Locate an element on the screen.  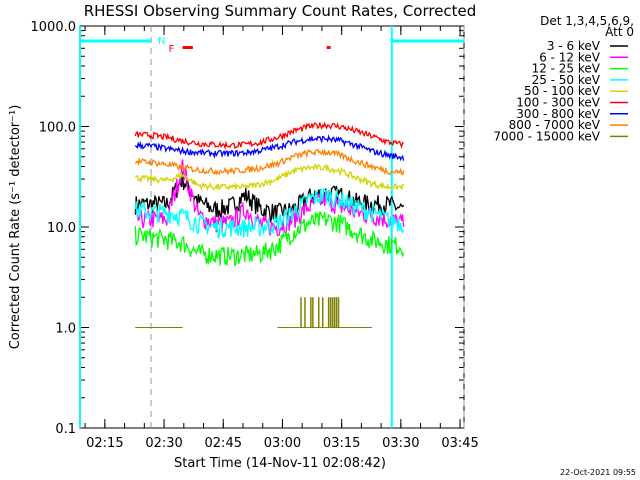
series-50-100keV-line is located at coordinates (269, 177).